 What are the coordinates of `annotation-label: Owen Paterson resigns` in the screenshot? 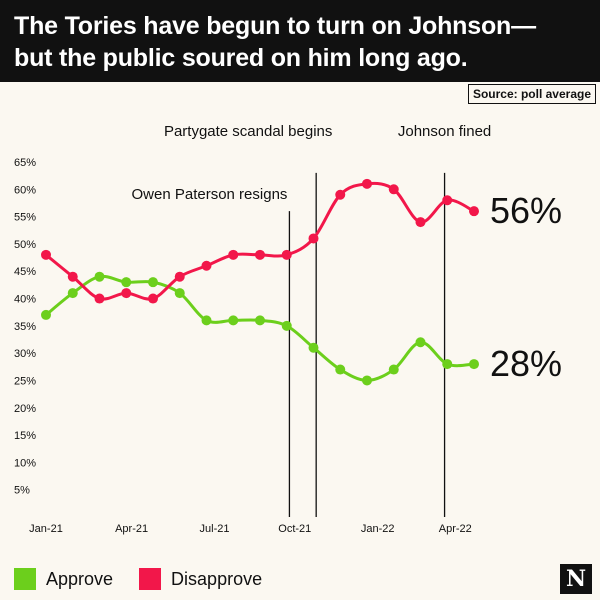 It's located at (210, 194).